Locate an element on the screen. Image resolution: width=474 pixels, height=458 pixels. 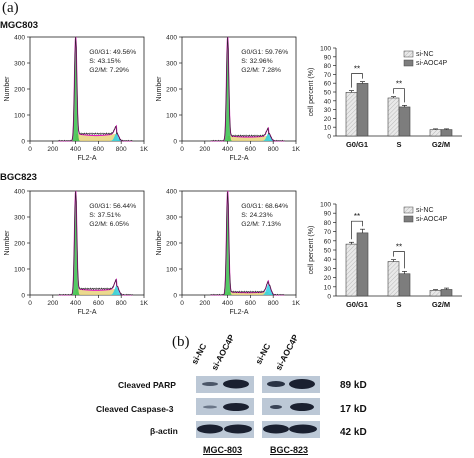
phase-percent-label: S: 43.15% is located at coordinates (104, 61).